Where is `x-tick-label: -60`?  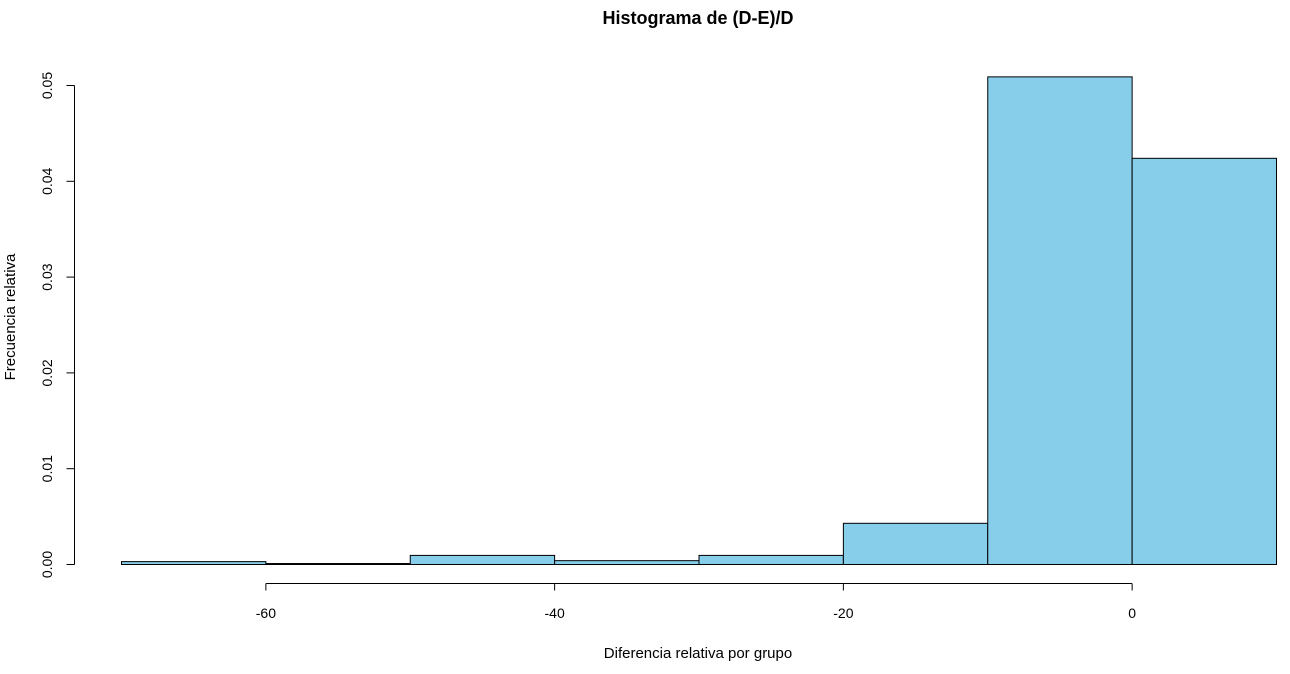
x-tick-label: -60 is located at coordinates (266, 613).